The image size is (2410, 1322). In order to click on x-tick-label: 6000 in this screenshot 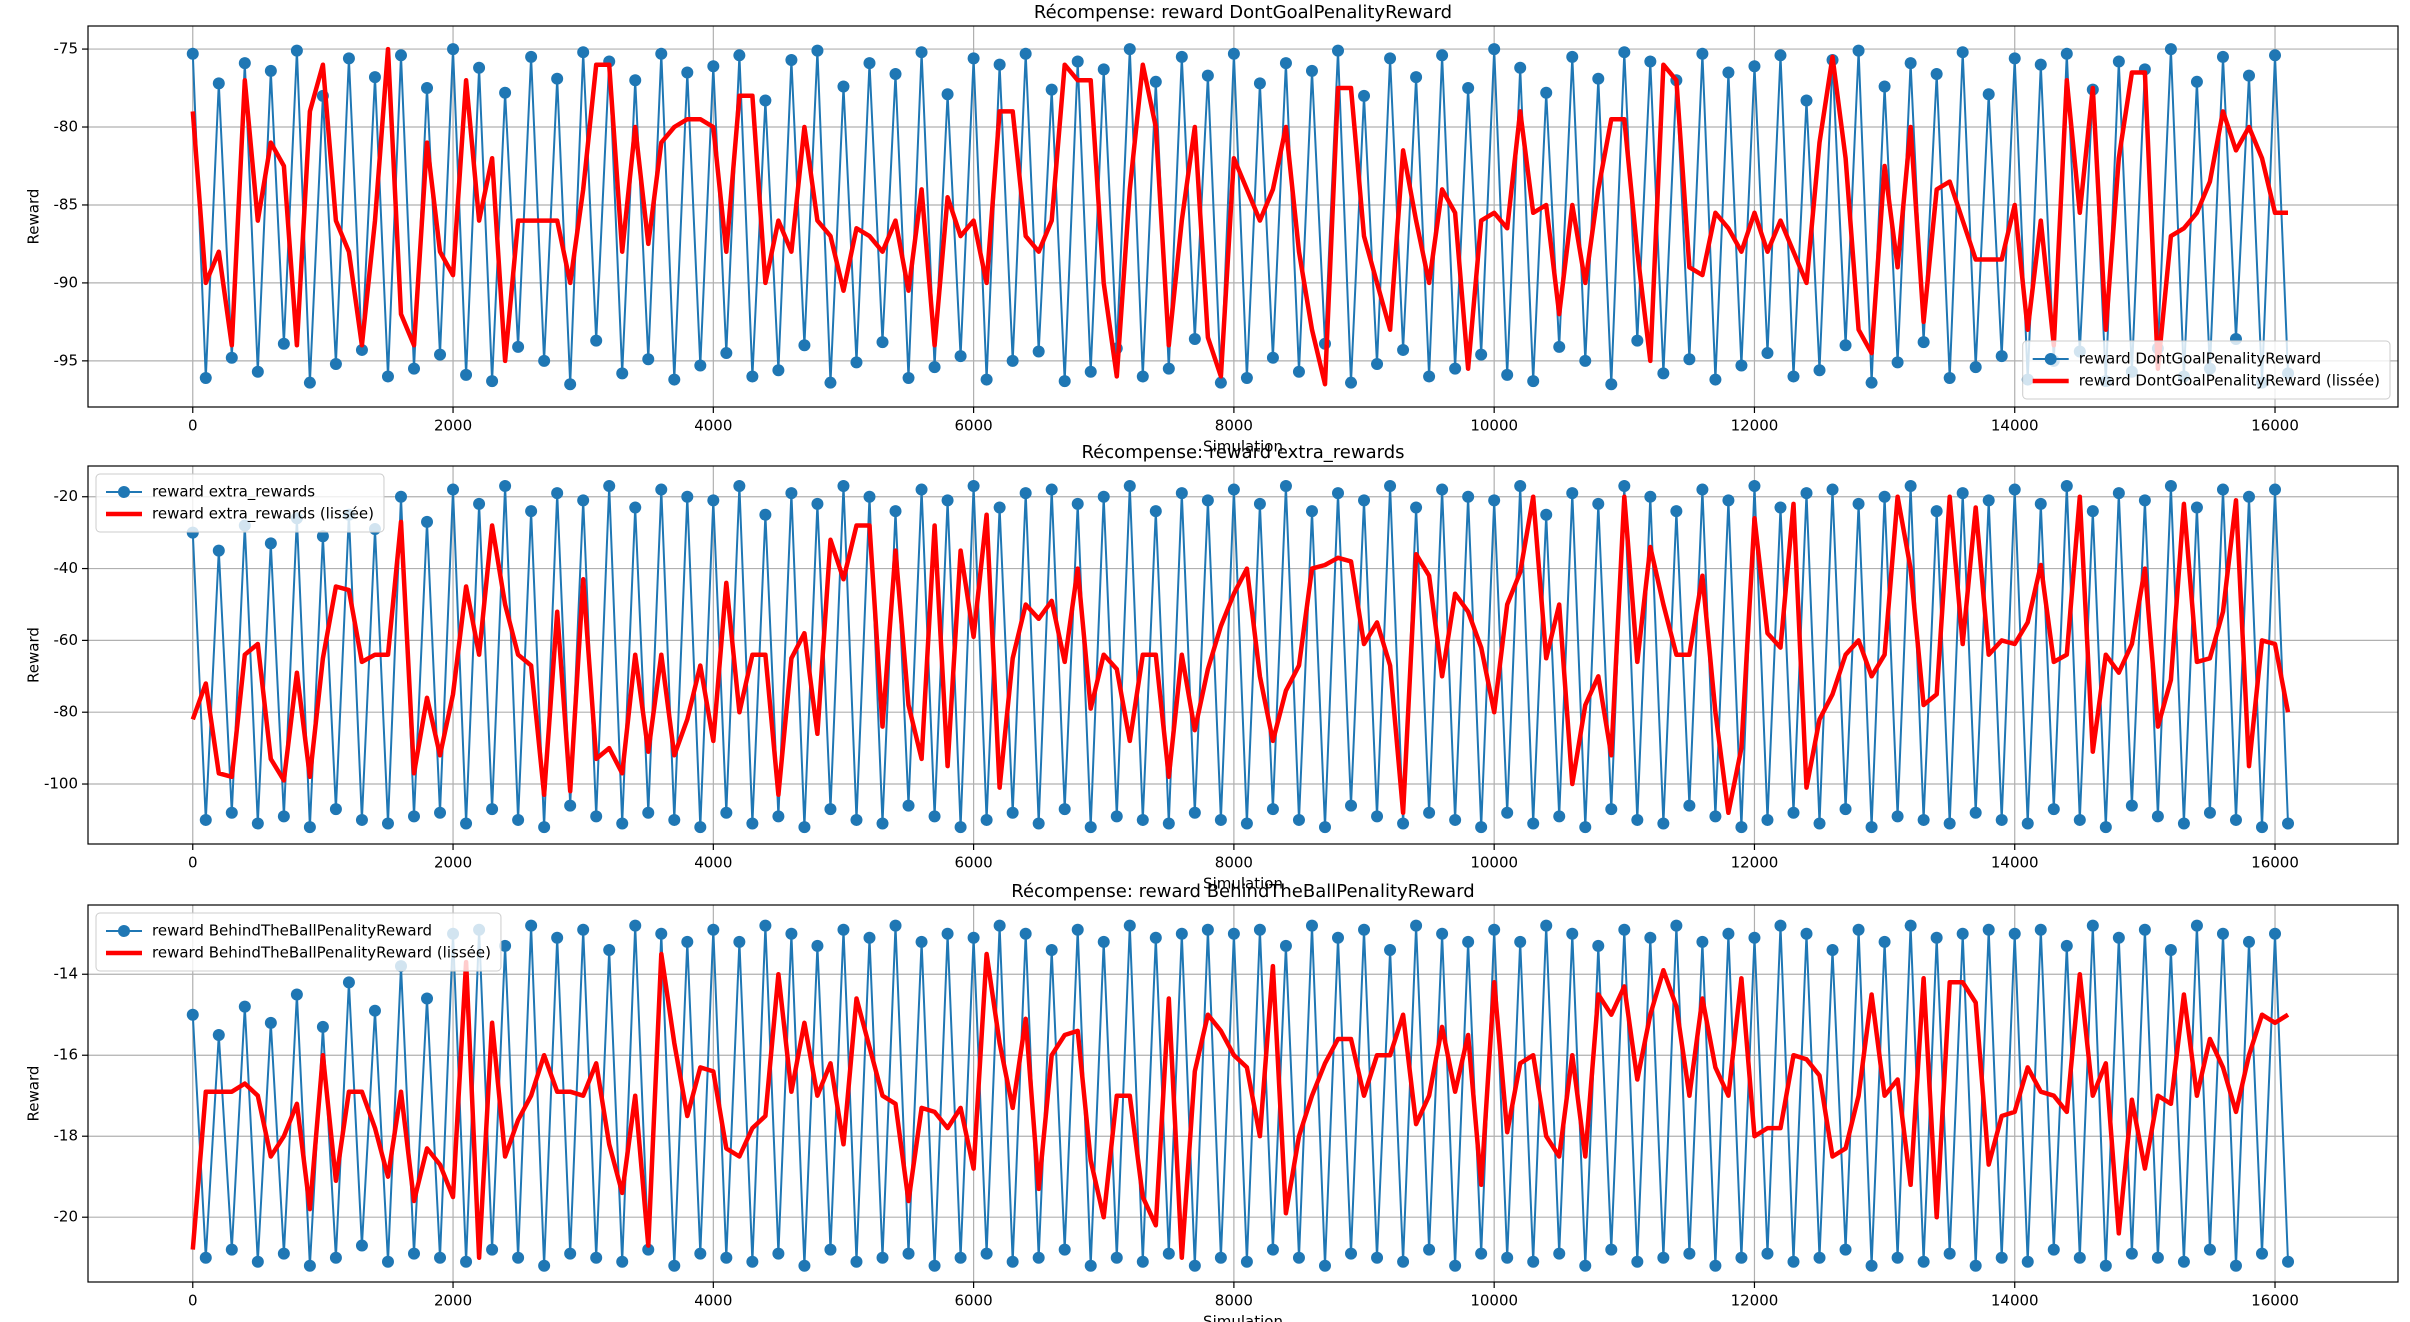, I will do `click(974, 863)`.